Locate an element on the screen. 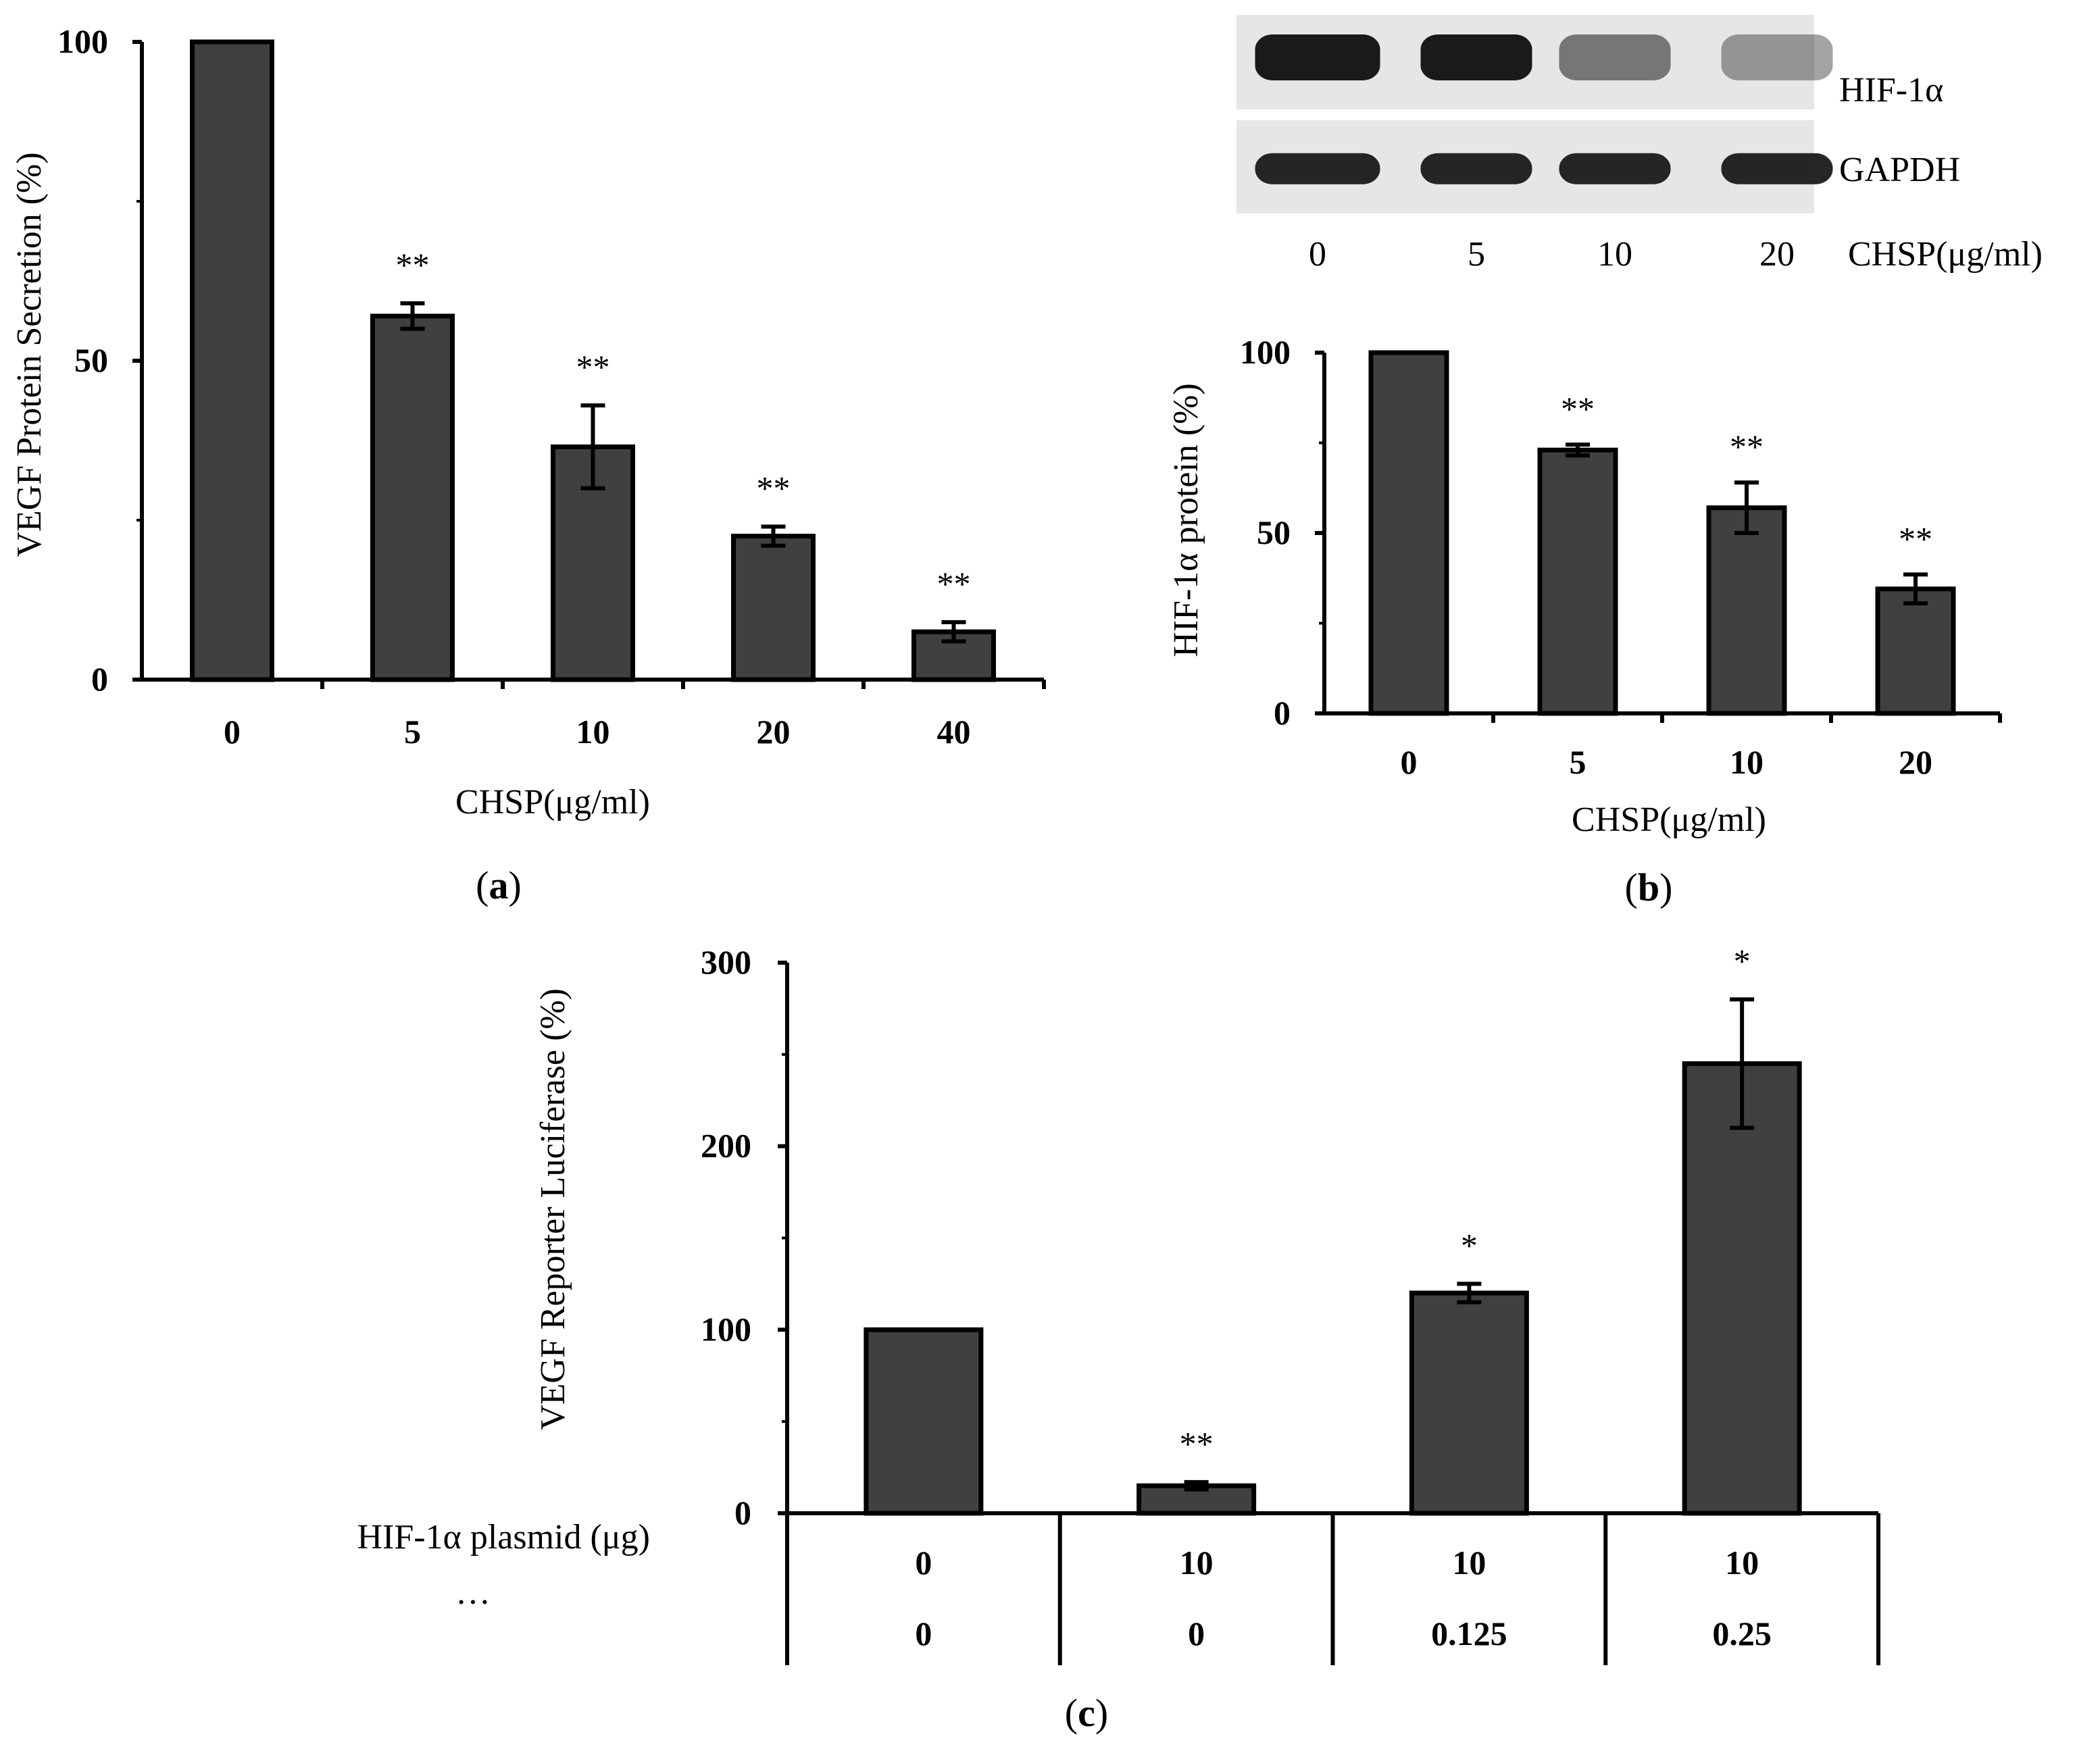 This screenshot has width=2100, height=1747. panel-a-x-tick-label: 40 is located at coordinates (954, 732).